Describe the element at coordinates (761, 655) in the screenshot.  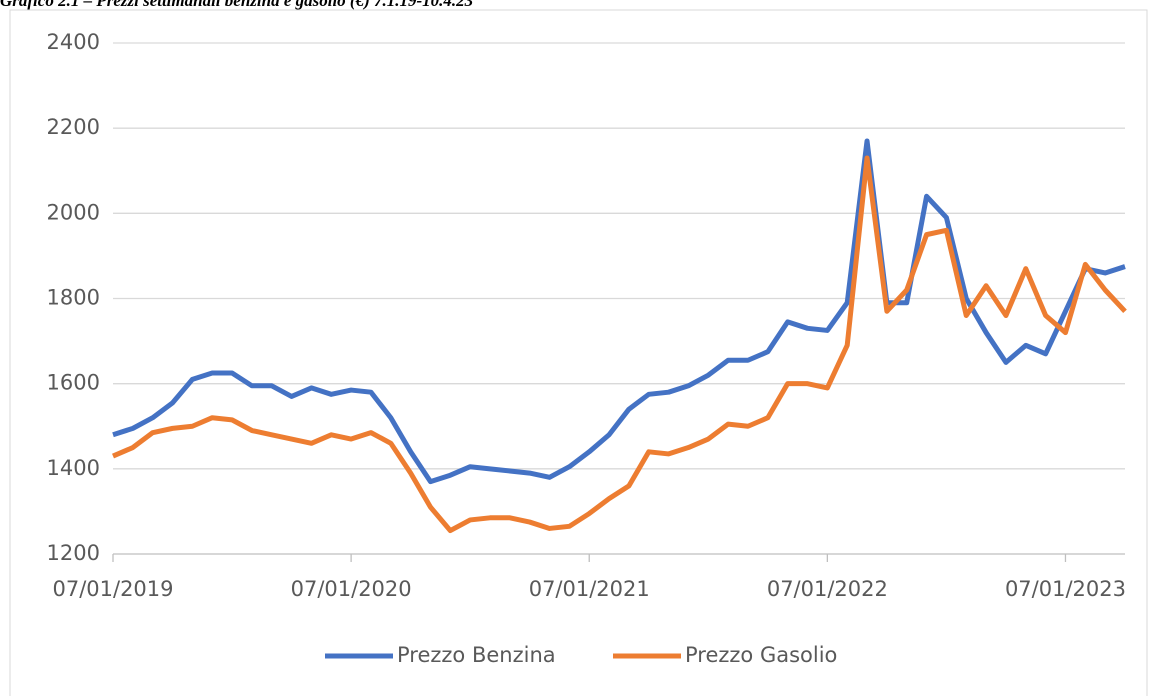
I see `legend-label: Prezzo Gasolio` at that location.